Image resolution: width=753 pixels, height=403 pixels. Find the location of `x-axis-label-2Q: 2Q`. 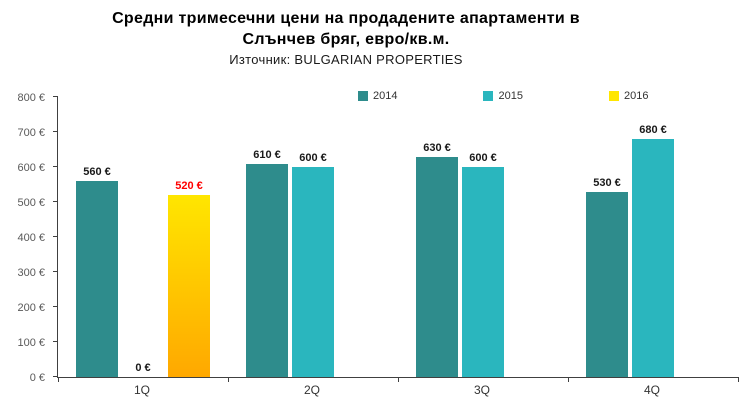

x-axis-label-2Q: 2Q is located at coordinates (311, 390).